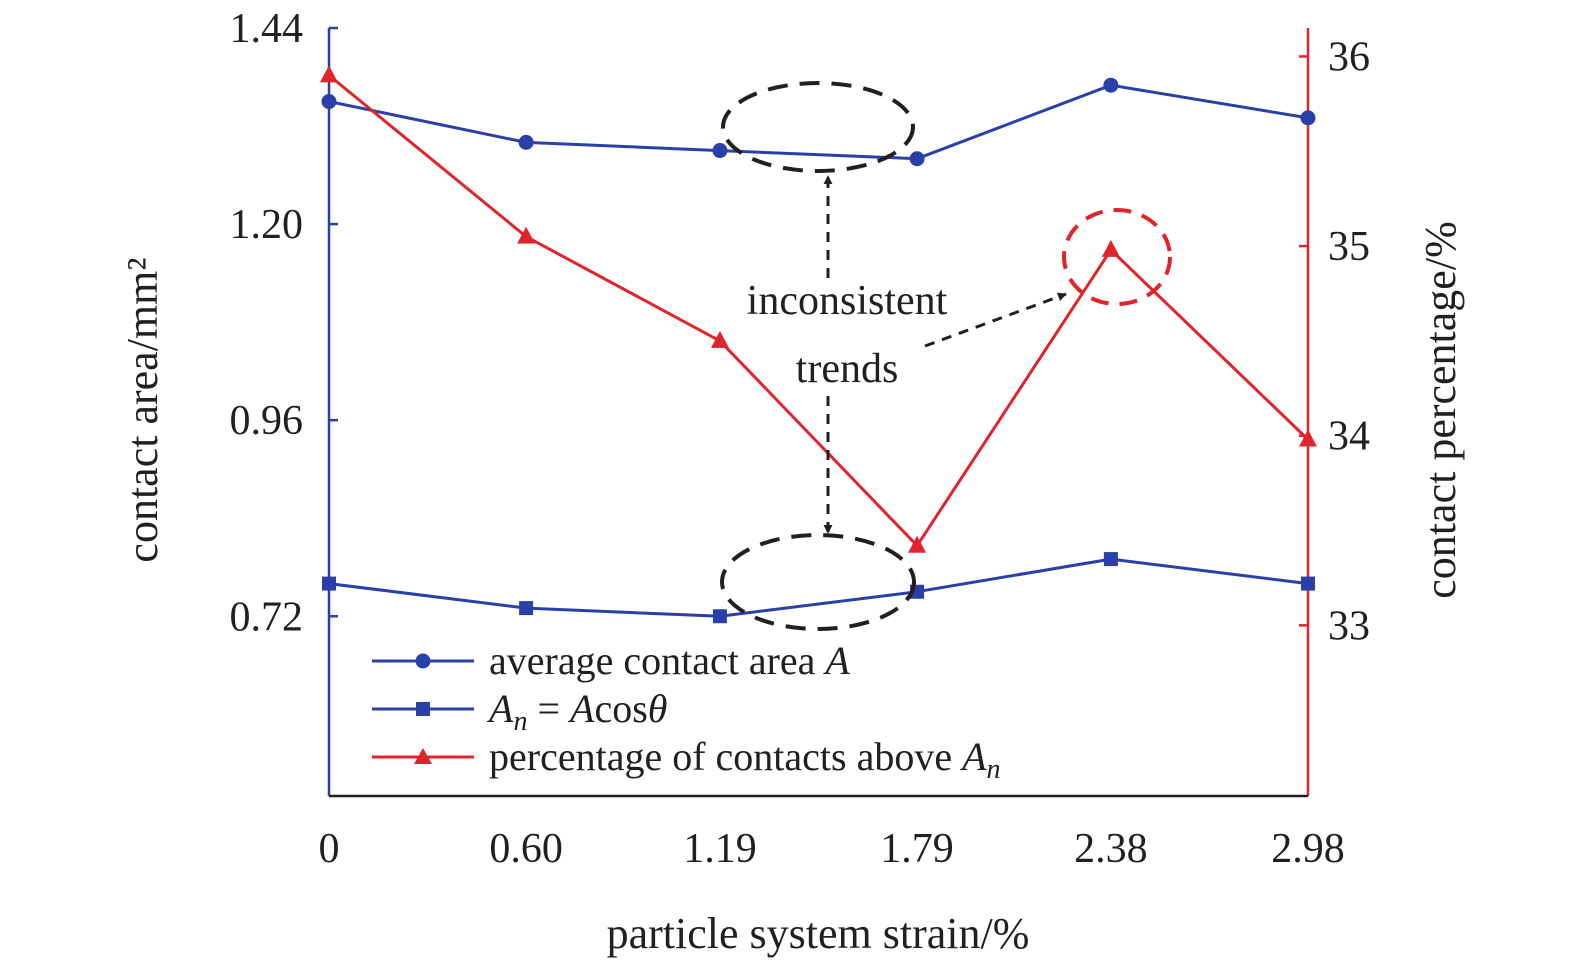 This screenshot has height=968, width=1575. What do you see at coordinates (1349, 626) in the screenshot?
I see `right-y-tick-label: 33` at bounding box center [1349, 626].